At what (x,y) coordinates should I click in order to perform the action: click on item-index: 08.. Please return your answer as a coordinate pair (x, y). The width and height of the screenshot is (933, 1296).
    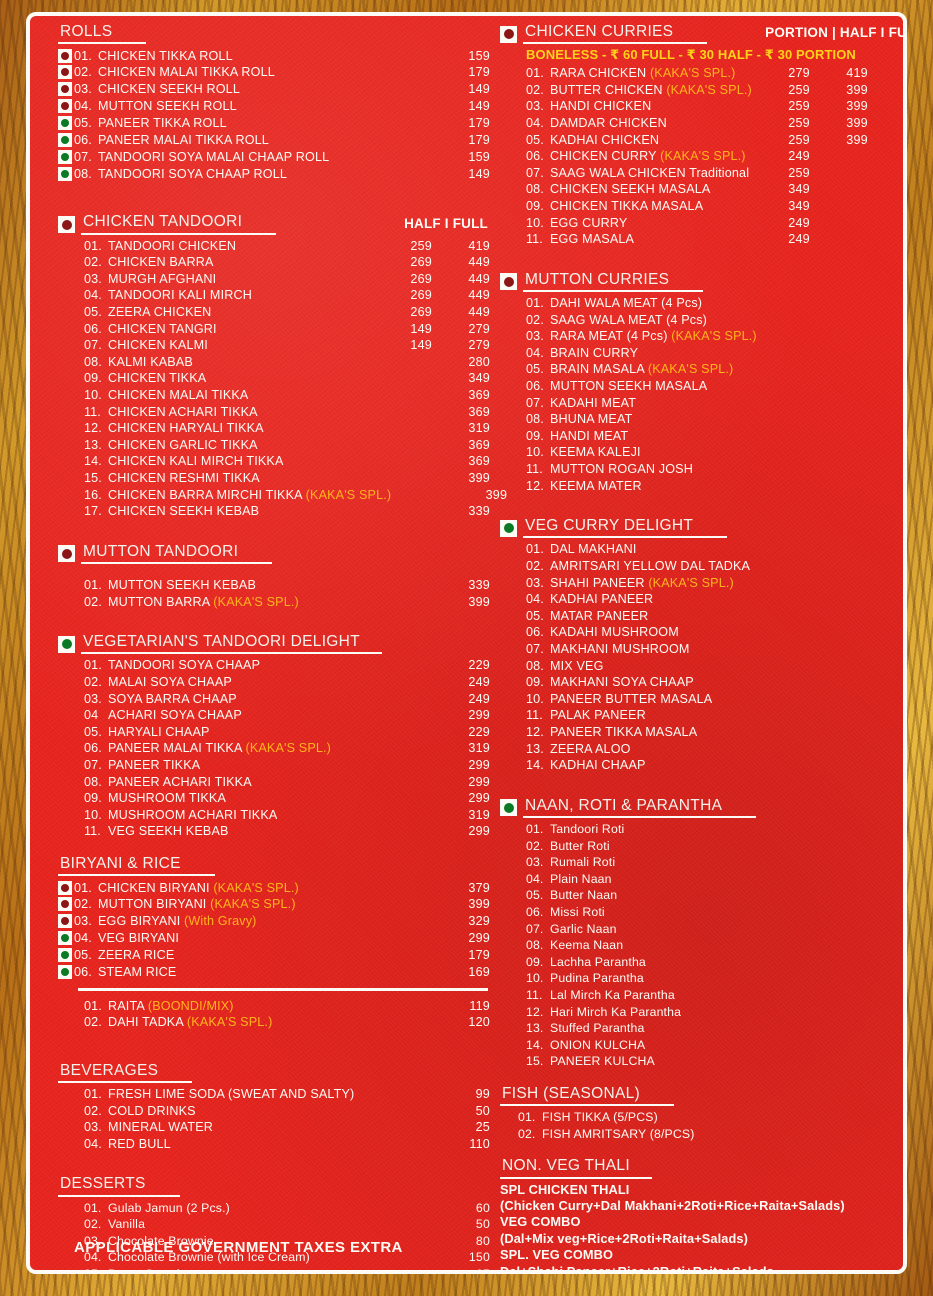
    Looking at the image, I should click on (93, 361).